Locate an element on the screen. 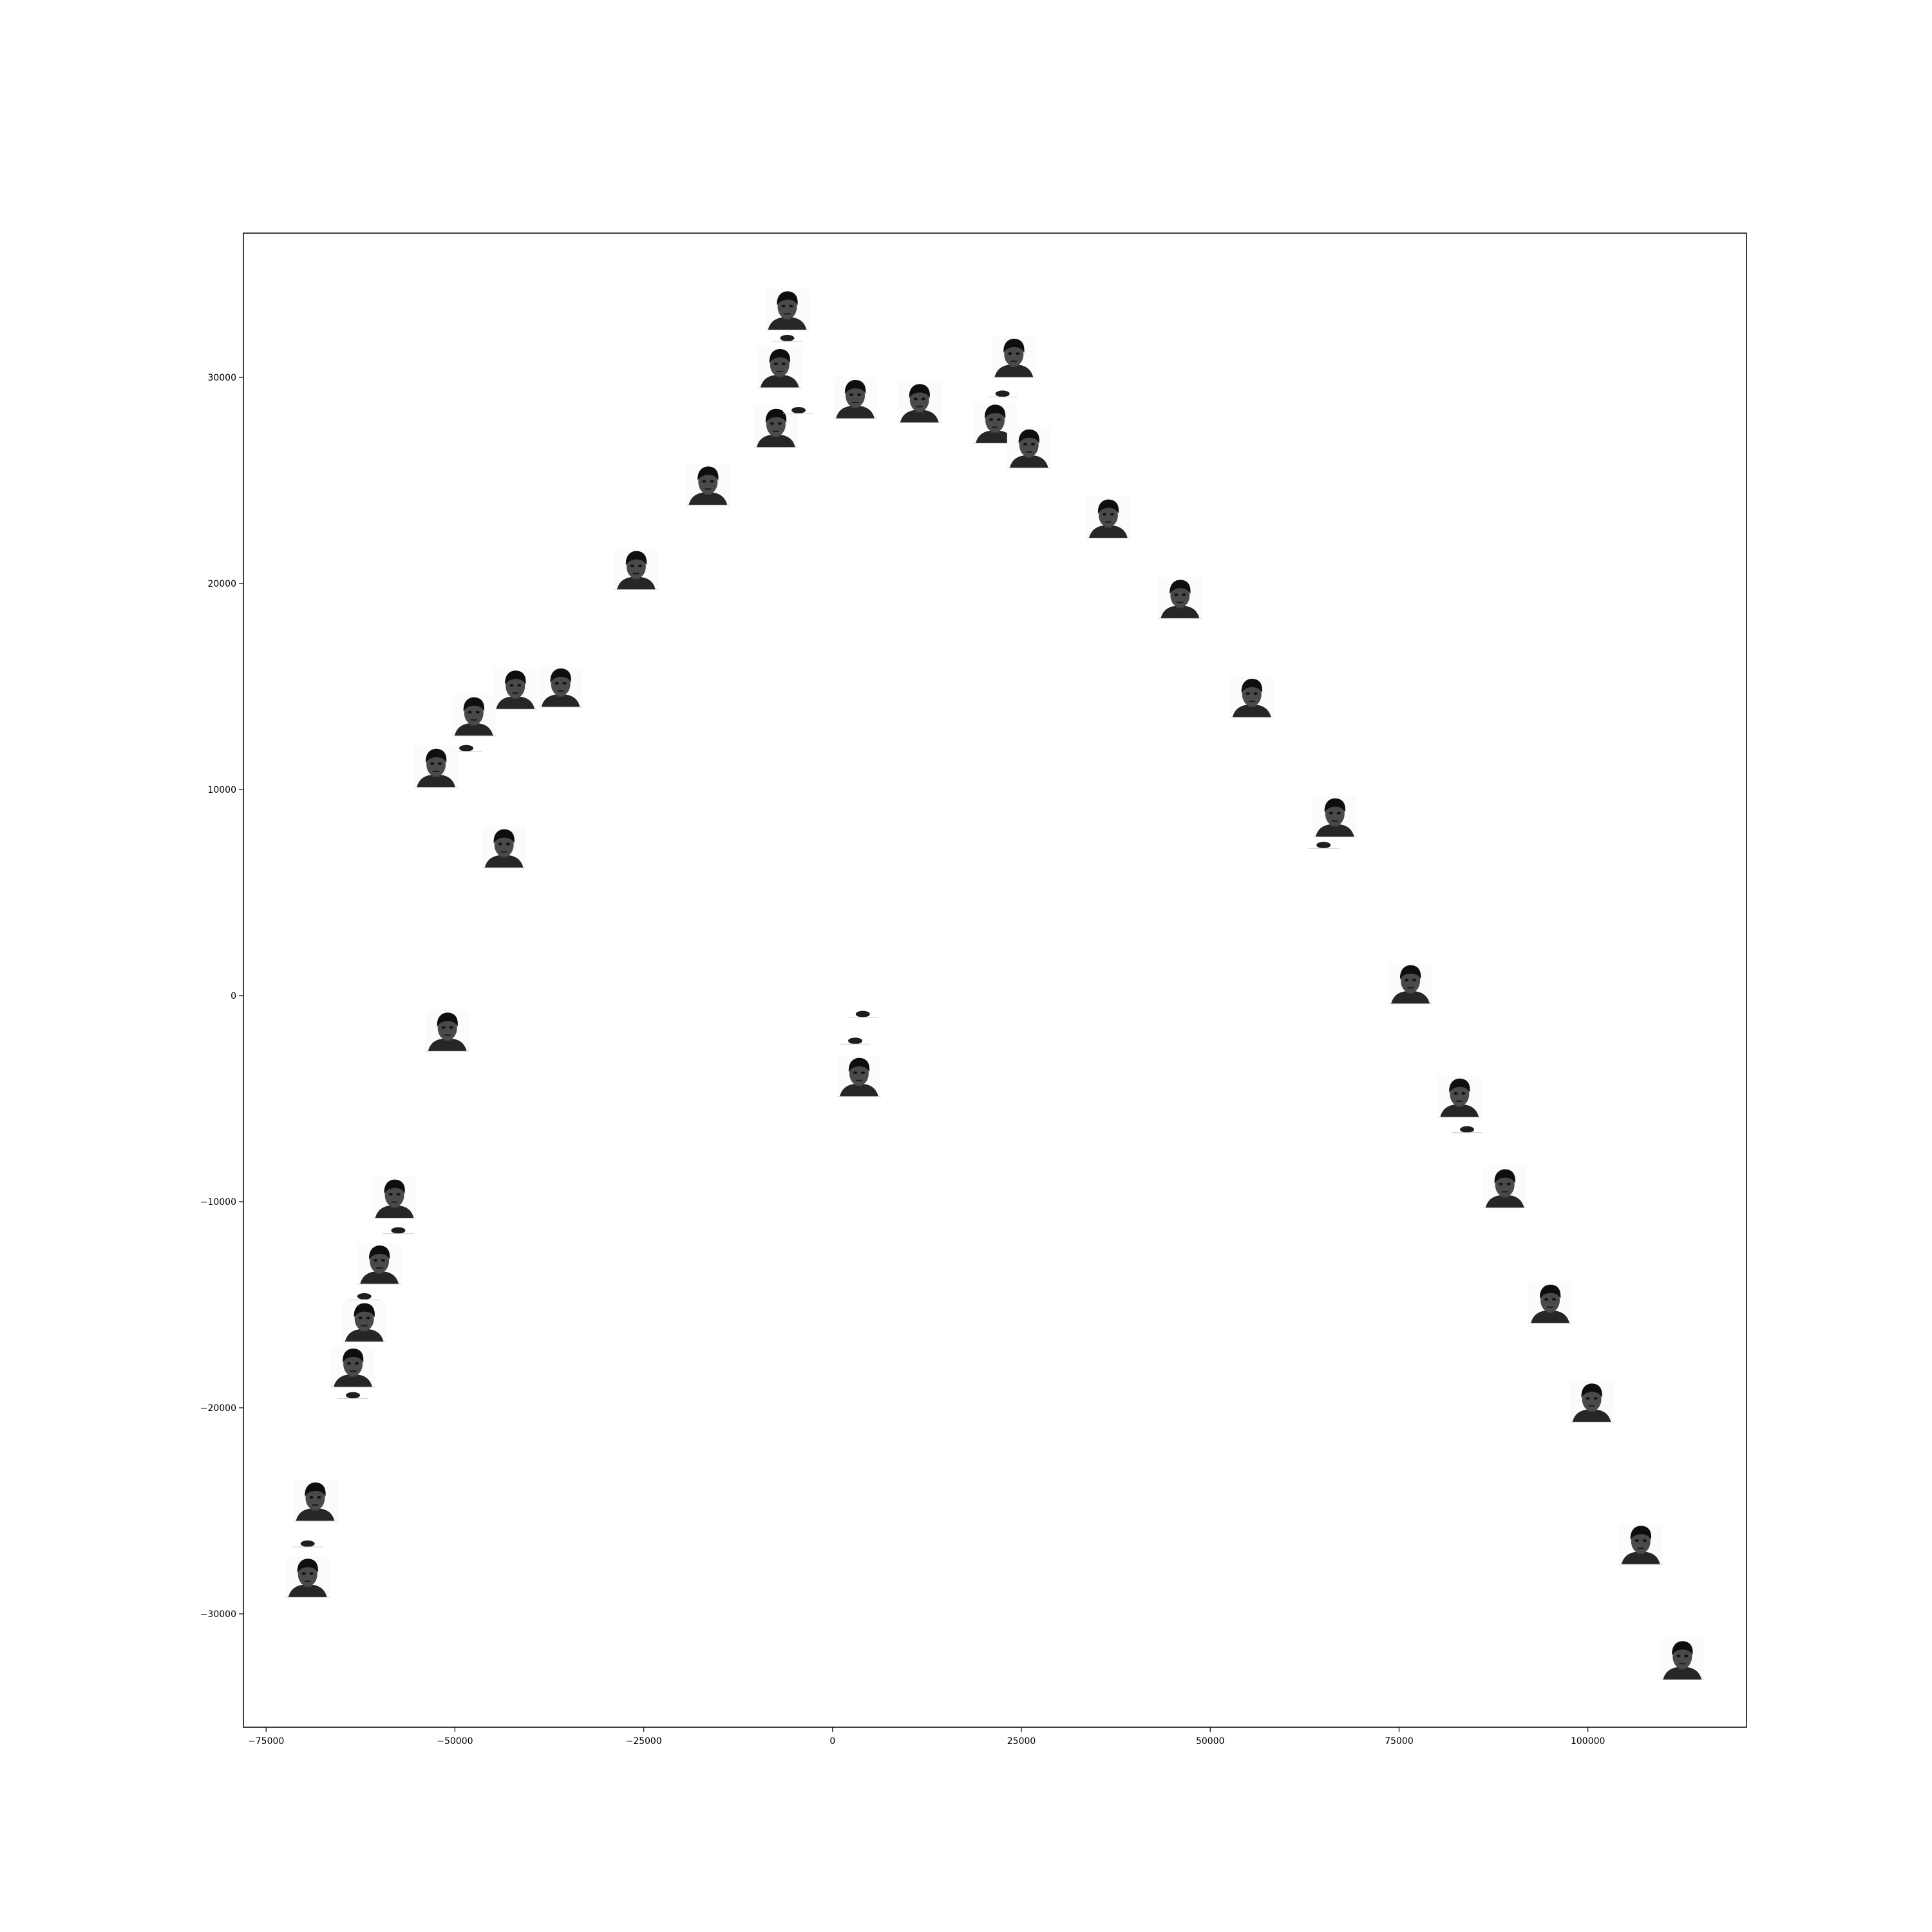 This screenshot has height=1932, width=1932. x-tick-label: −25000 is located at coordinates (643, 1741).